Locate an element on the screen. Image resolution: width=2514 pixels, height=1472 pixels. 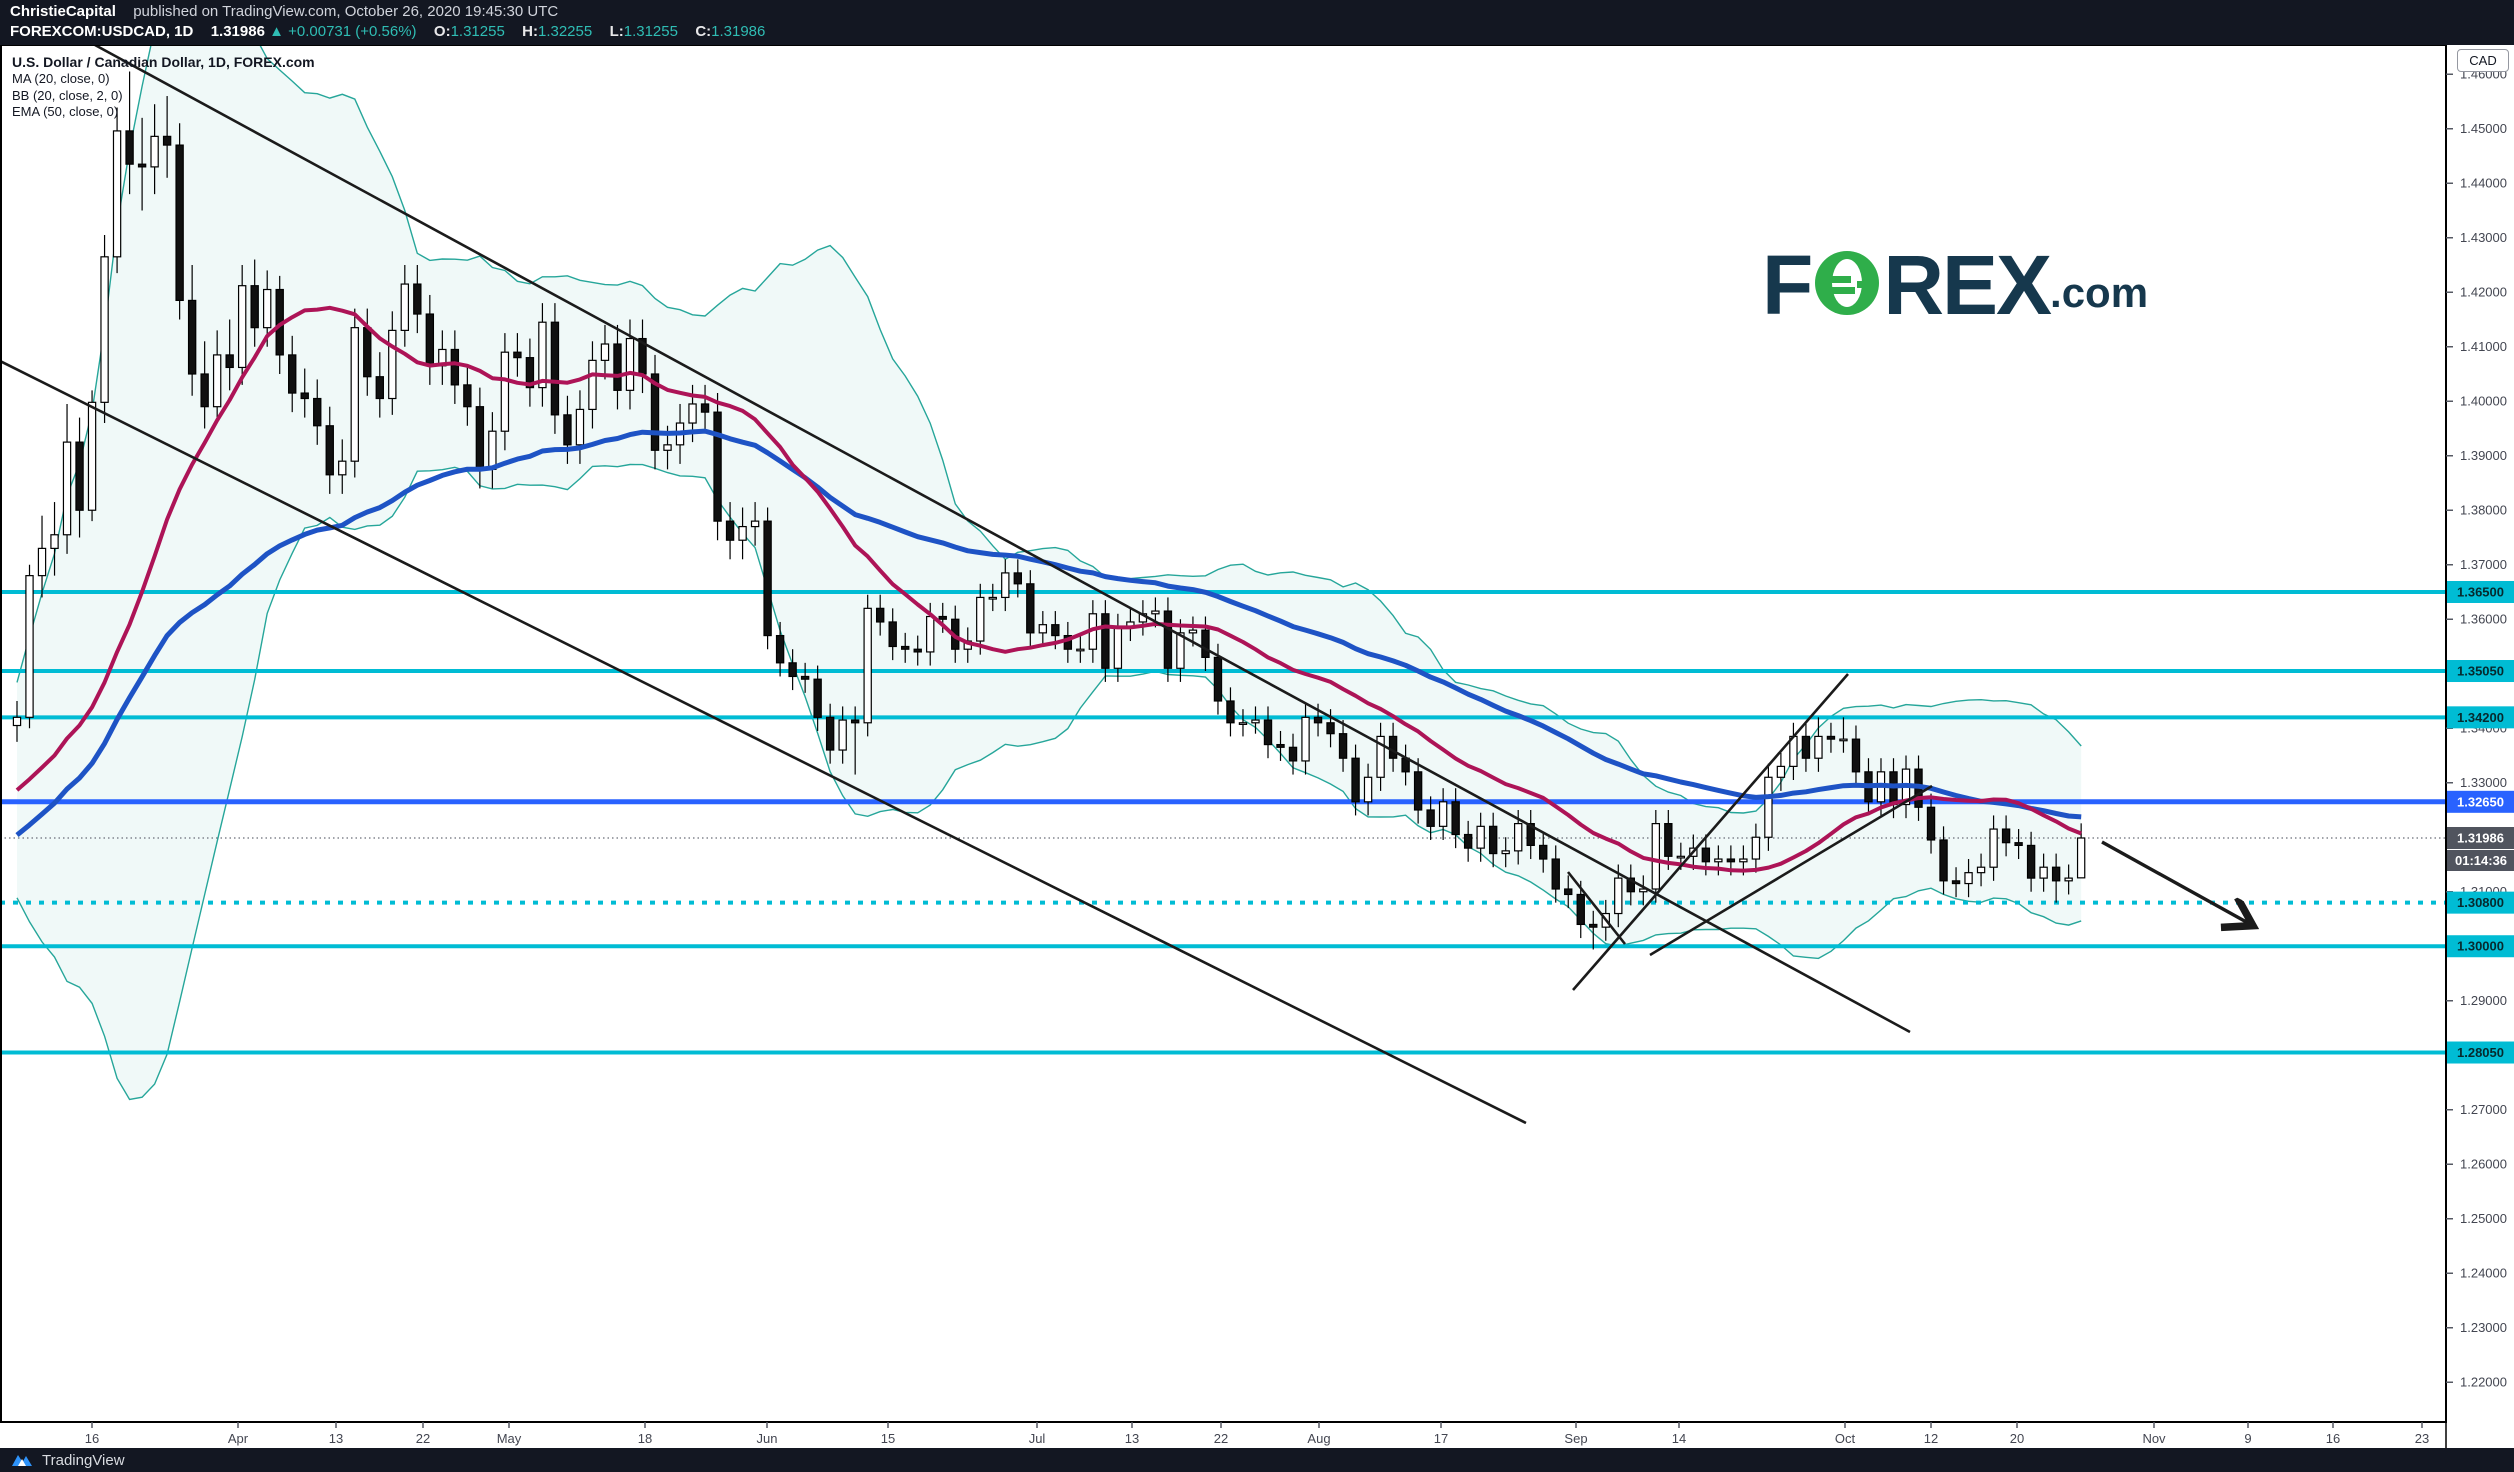
last-price-badge: 1.31986 01:14:36 is located at coordinates (2480, 849).